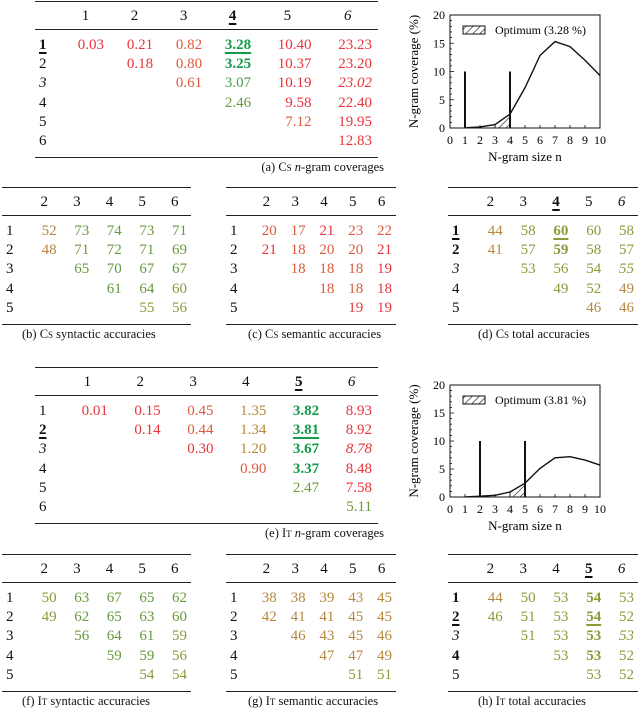 This screenshot has width=640, height=710. I want to click on table-cell: 2.47, so click(298, 488).